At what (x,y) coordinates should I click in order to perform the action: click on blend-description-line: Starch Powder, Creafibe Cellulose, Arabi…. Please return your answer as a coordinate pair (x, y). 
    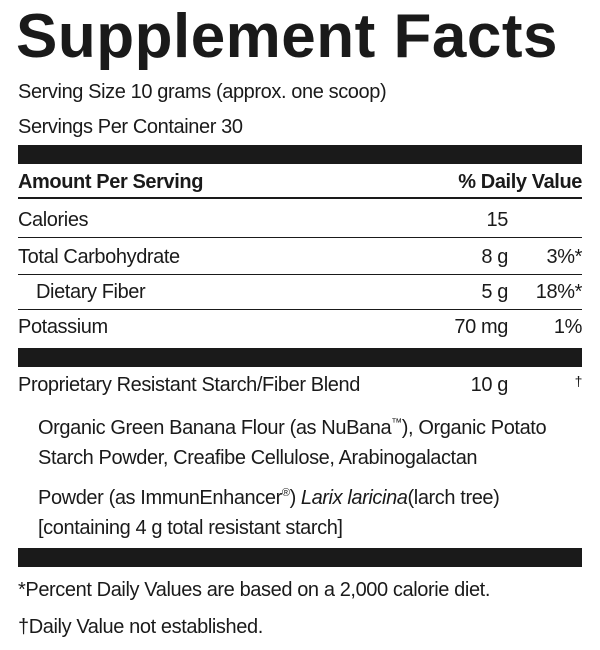
    Looking at the image, I should click on (258, 458).